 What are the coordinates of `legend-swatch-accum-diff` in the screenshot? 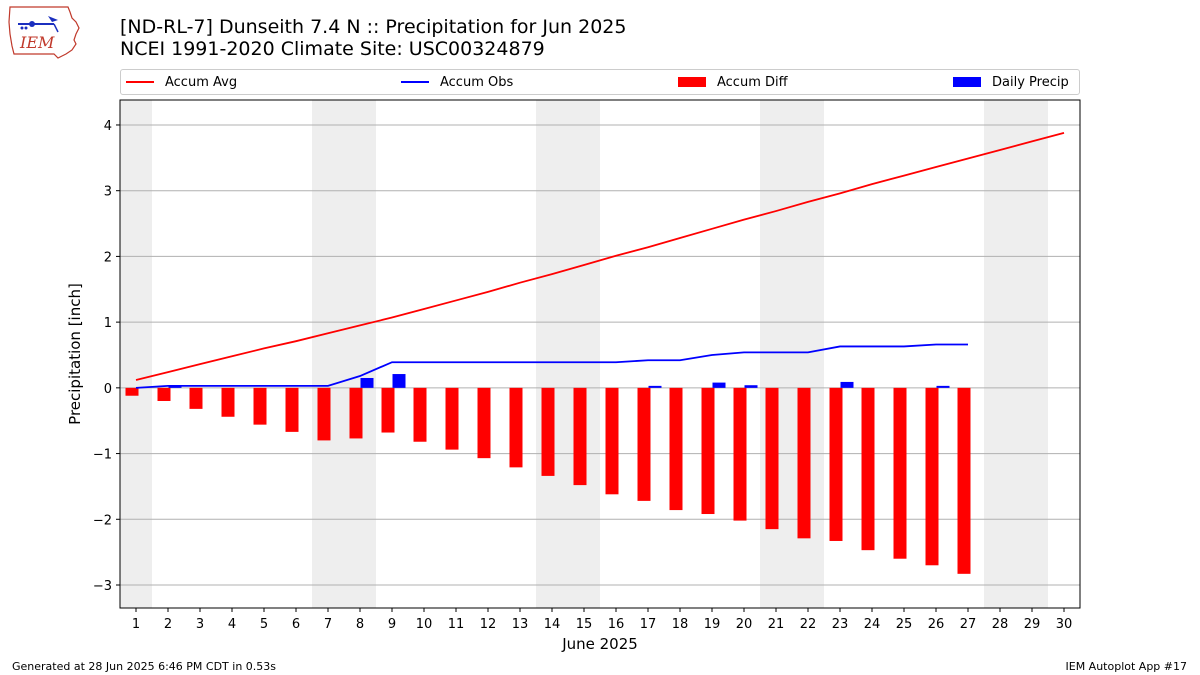 It's located at (692, 82).